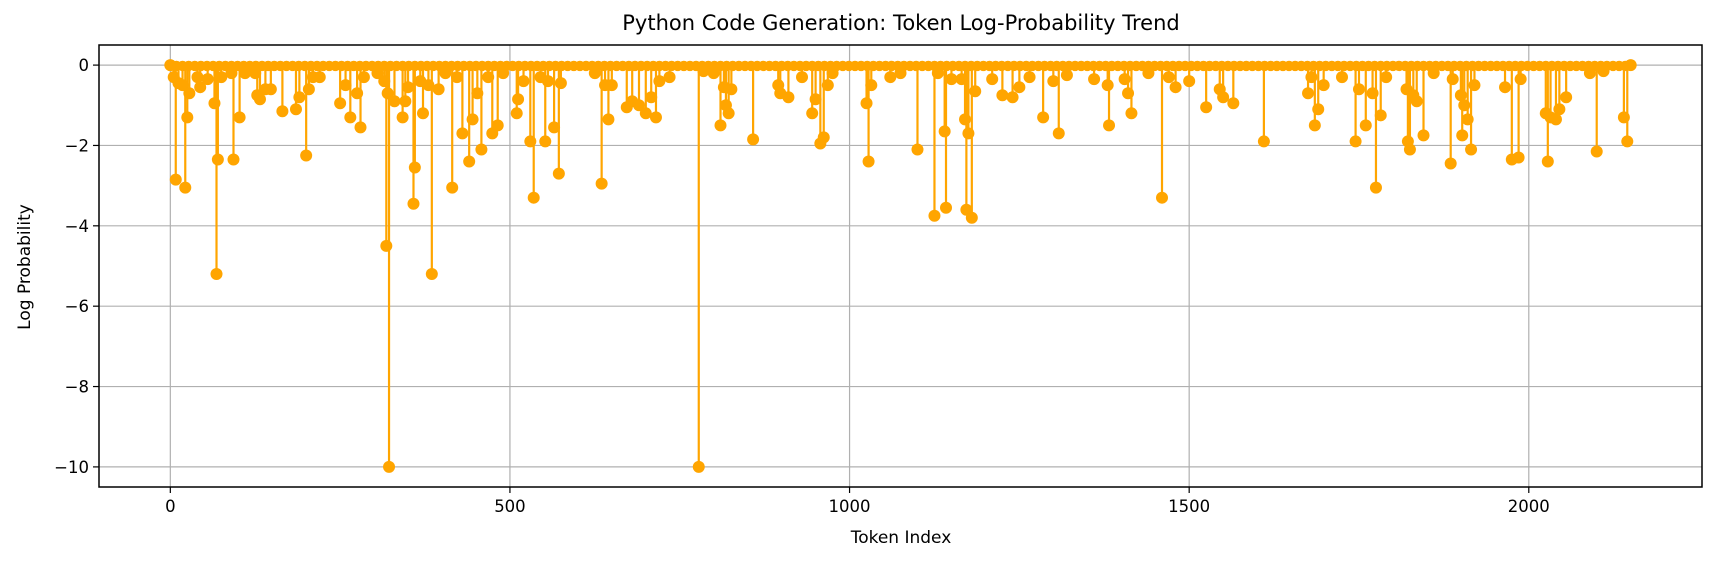  Describe the element at coordinates (1529, 506) in the screenshot. I see `x-tick-label: 2000` at that location.